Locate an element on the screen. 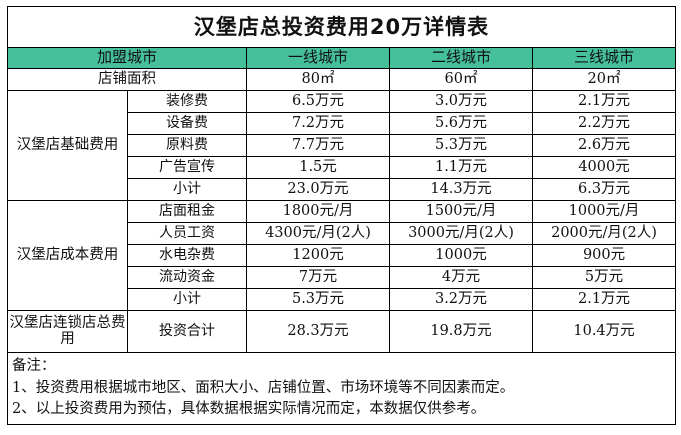  table-row: 广告宣传 1.5元 1.1万元 4000元 is located at coordinates (342, 167).